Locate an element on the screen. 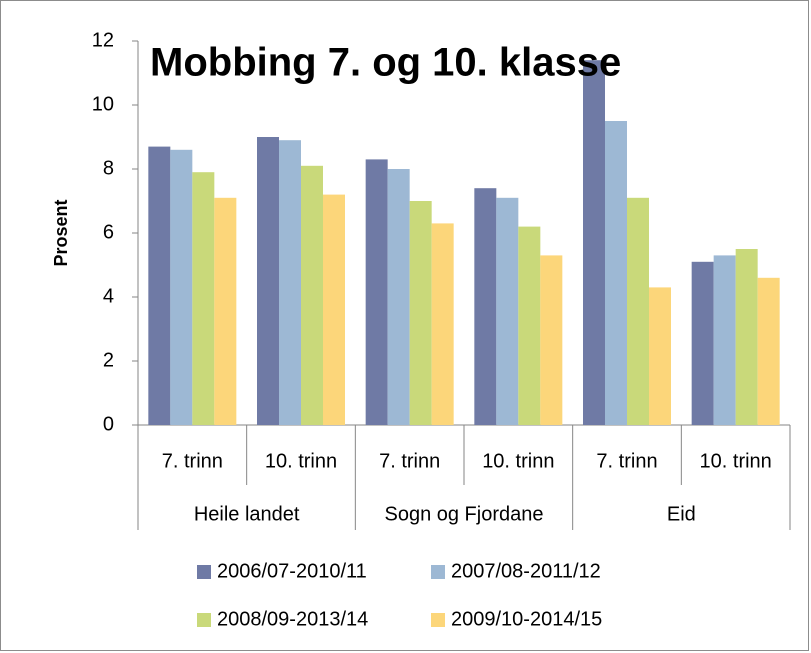 This screenshot has width=811, height=653. chart-title: Mobbing 7. og 10. klasse is located at coordinates (385, 63).